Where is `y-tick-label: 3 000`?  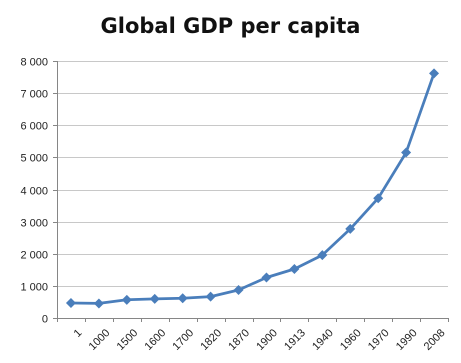 y-tick-label: 3 000 is located at coordinates (34, 224).